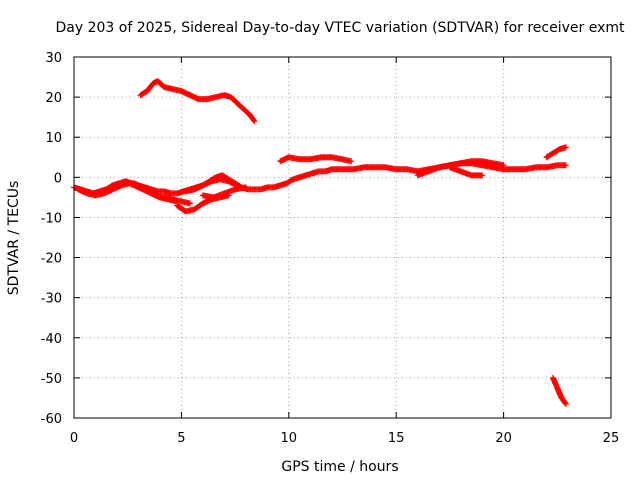 This screenshot has width=640, height=480. I want to click on x-tick-label: 5, so click(181, 438).